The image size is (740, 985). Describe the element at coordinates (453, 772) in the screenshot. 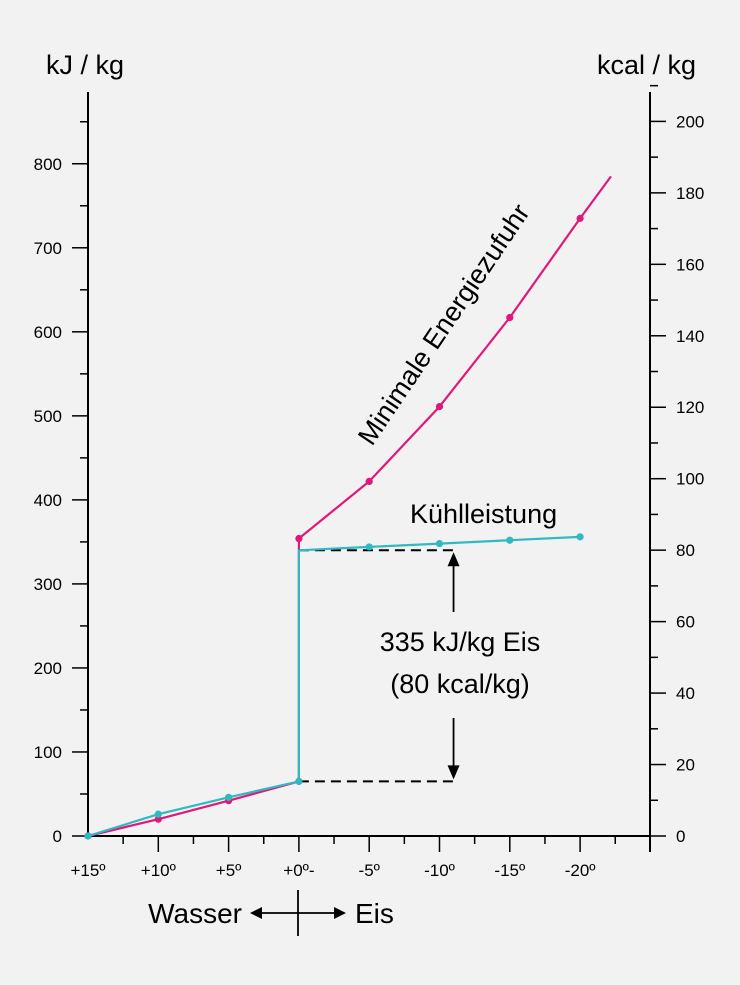

I see `arrow-down-head-icon` at that location.